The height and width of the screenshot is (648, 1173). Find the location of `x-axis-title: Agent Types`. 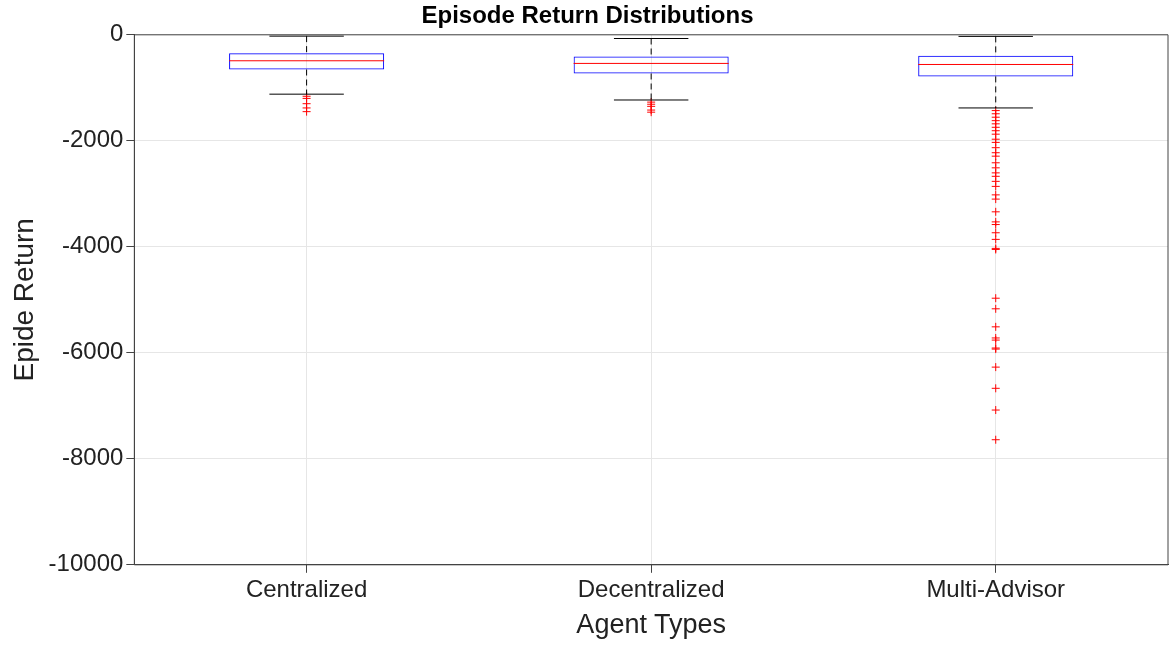

x-axis-title: Agent Types is located at coordinates (651, 624).